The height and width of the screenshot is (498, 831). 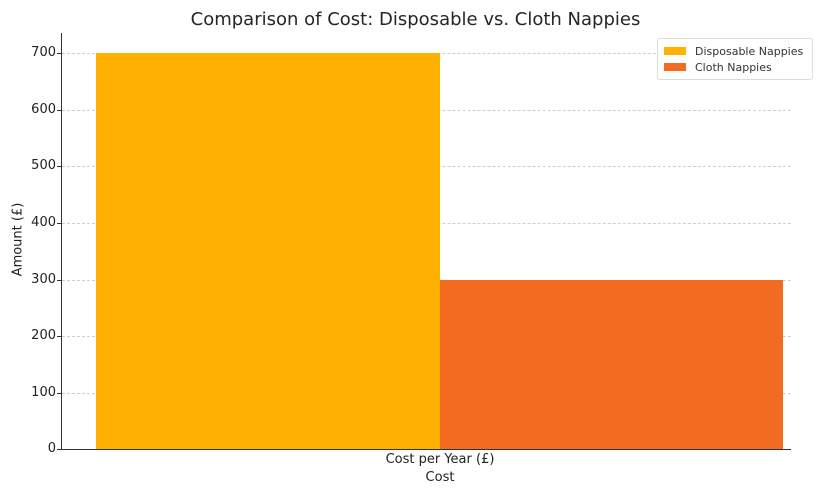 What do you see at coordinates (426, 449) in the screenshot?
I see `x-axis-line` at bounding box center [426, 449].